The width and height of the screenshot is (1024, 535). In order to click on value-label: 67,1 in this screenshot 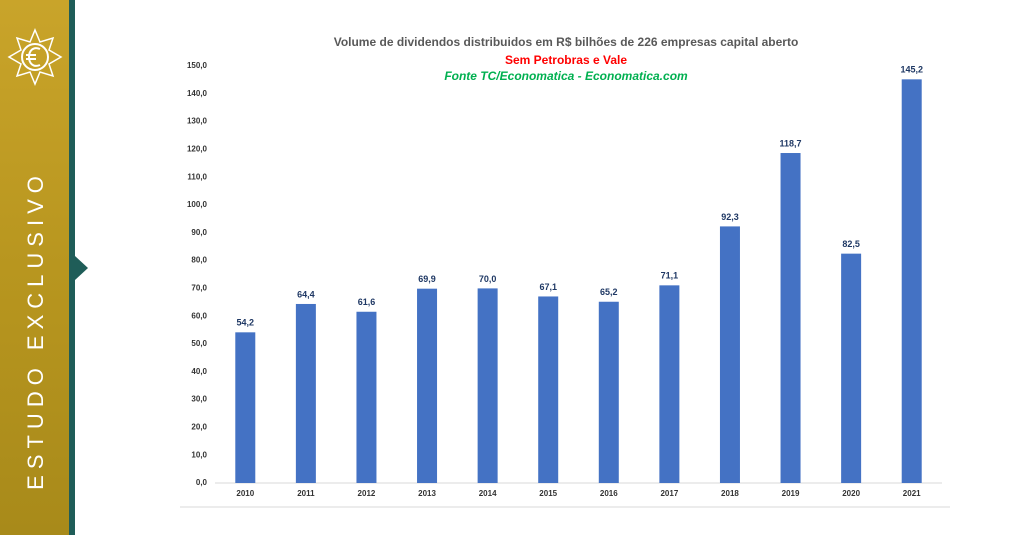, I will do `click(548, 287)`.